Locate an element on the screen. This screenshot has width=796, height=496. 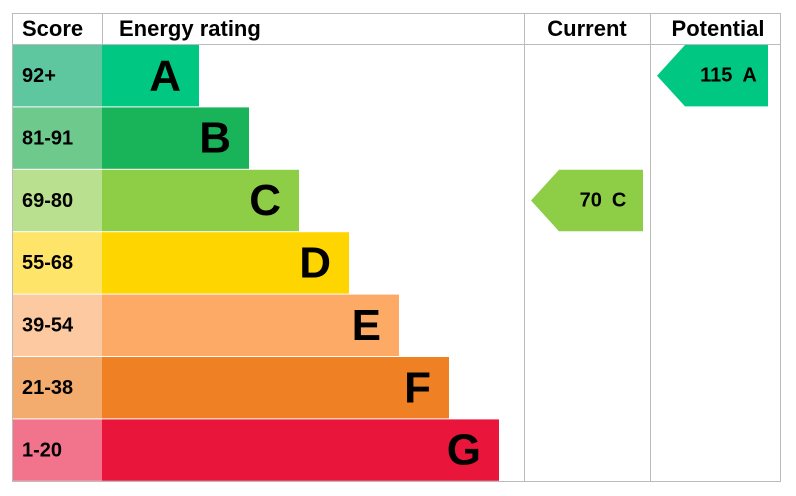
current-arrow is located at coordinates (587, 200).